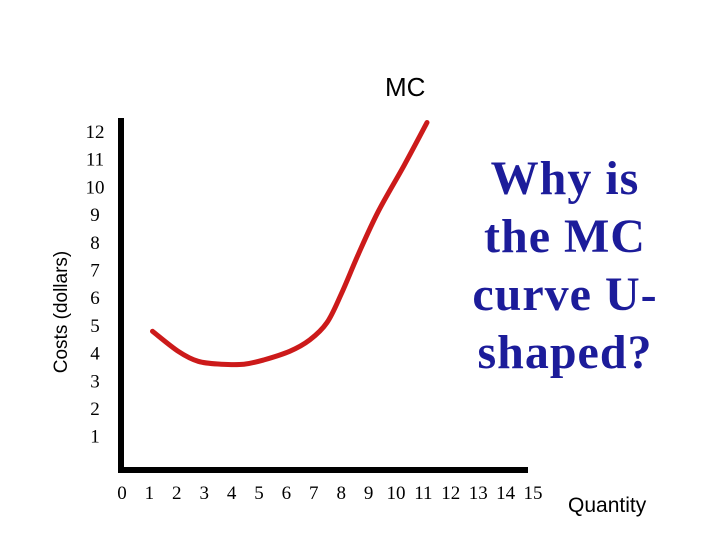 This screenshot has height=540, width=720. I want to click on x-tick-label: 4, so click(232, 493).